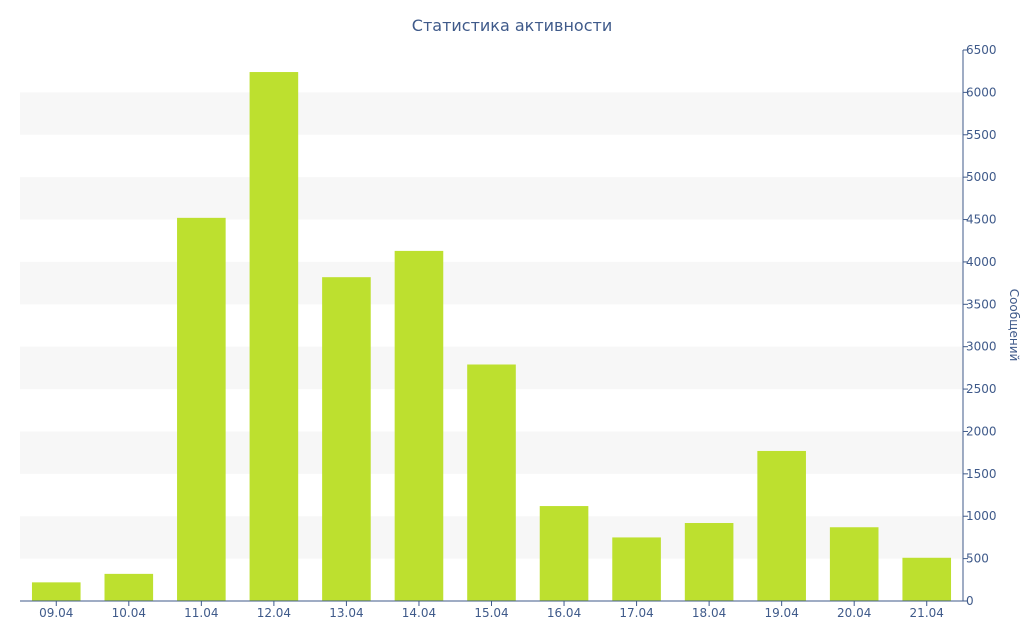 This screenshot has height=644, width=1024. Describe the element at coordinates (981, 347) in the screenshot. I see `y-tick-label: 3000` at that location.